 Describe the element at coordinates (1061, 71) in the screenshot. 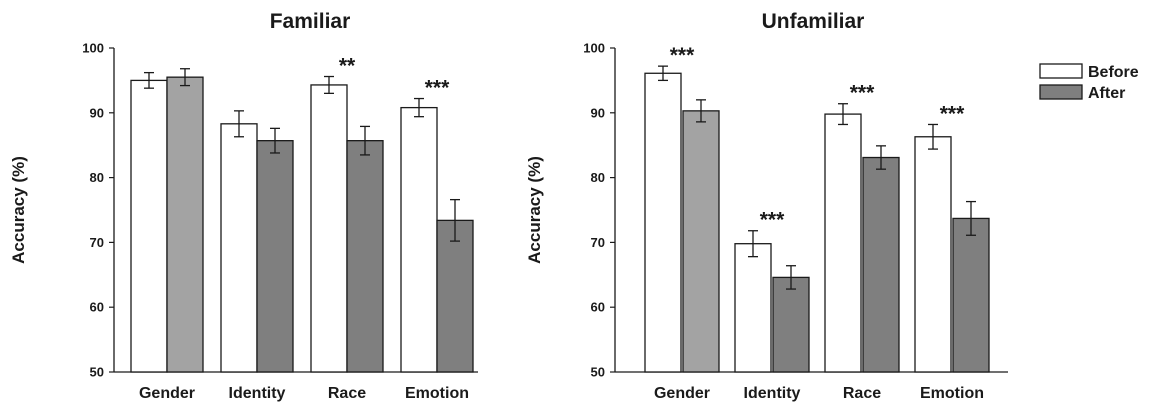

I see `legend-swatch-before` at that location.